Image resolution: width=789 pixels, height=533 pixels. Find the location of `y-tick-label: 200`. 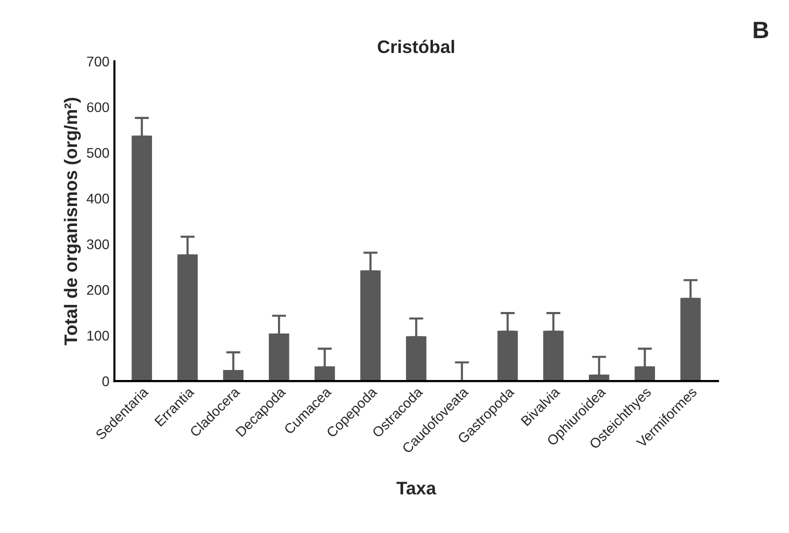

y-tick-label: 200 is located at coordinates (98, 290).